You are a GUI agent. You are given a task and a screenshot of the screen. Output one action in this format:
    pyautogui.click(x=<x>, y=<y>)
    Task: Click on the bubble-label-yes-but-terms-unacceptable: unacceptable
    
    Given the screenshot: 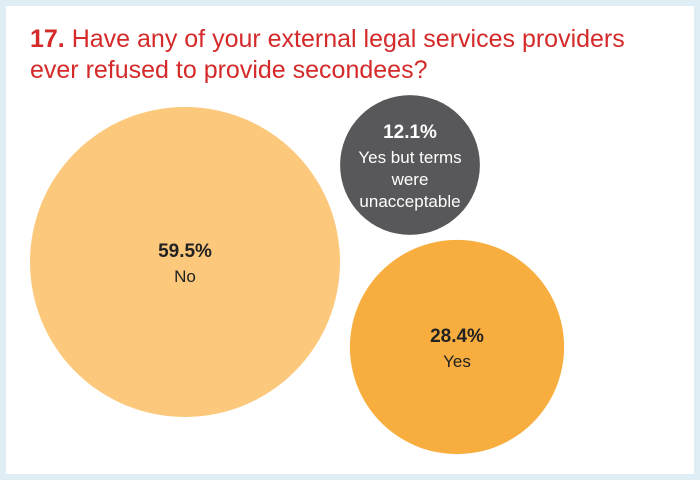 What is the action you would take?
    pyautogui.click(x=409, y=201)
    